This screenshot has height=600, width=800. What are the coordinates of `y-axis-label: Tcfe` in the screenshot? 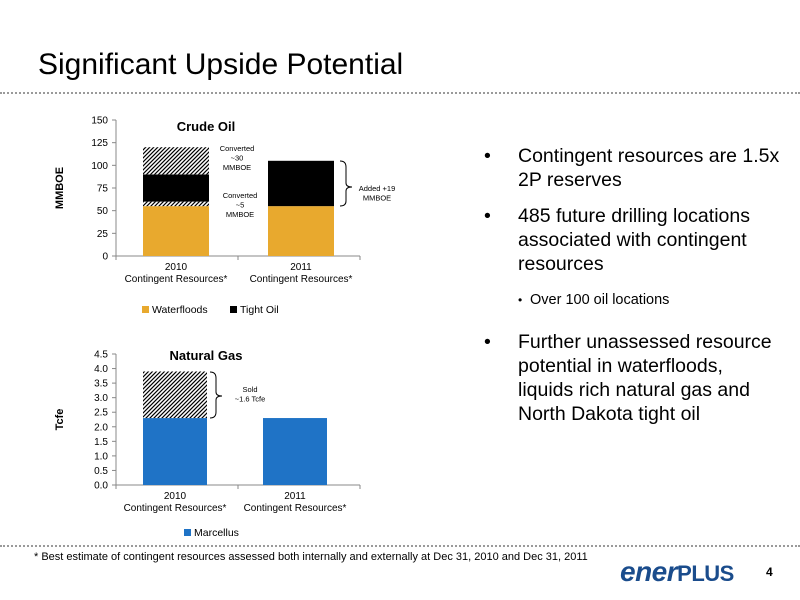 It's located at (60, 420).